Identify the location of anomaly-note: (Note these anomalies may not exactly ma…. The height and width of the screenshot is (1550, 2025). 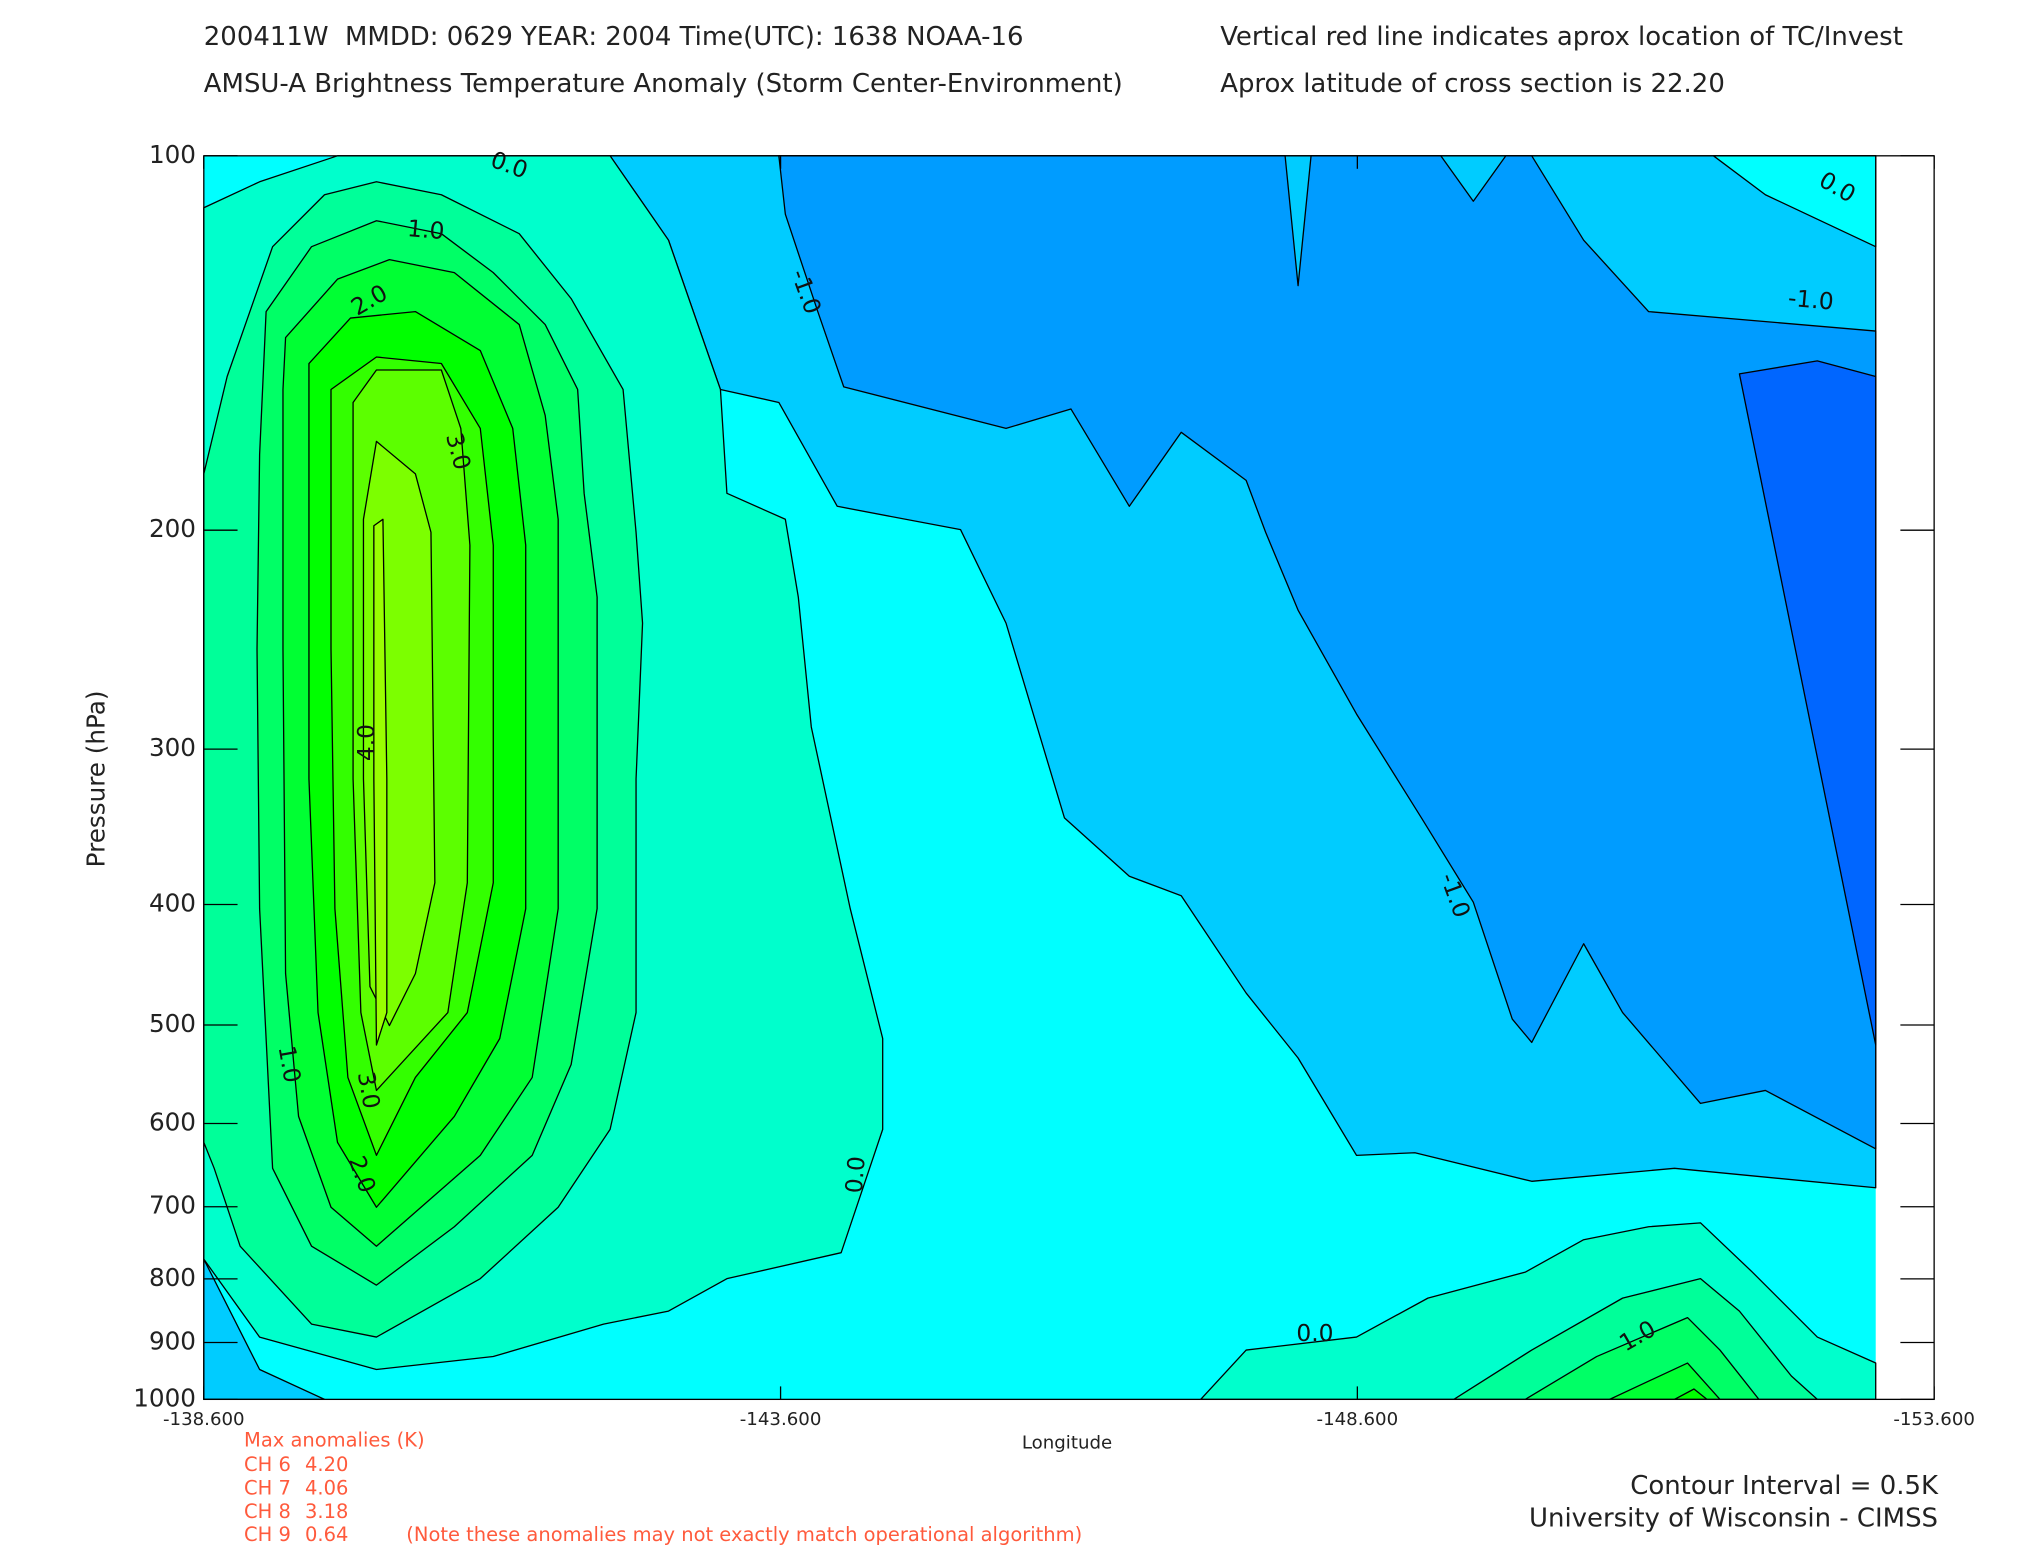
(744, 1534).